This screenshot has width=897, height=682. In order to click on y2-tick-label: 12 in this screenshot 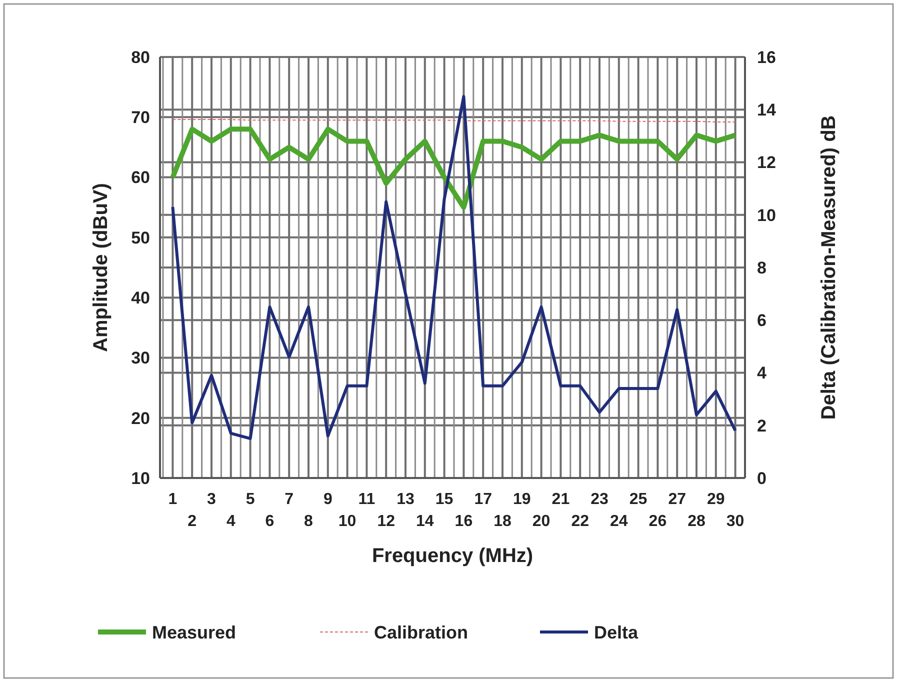, I will do `click(766, 162)`.